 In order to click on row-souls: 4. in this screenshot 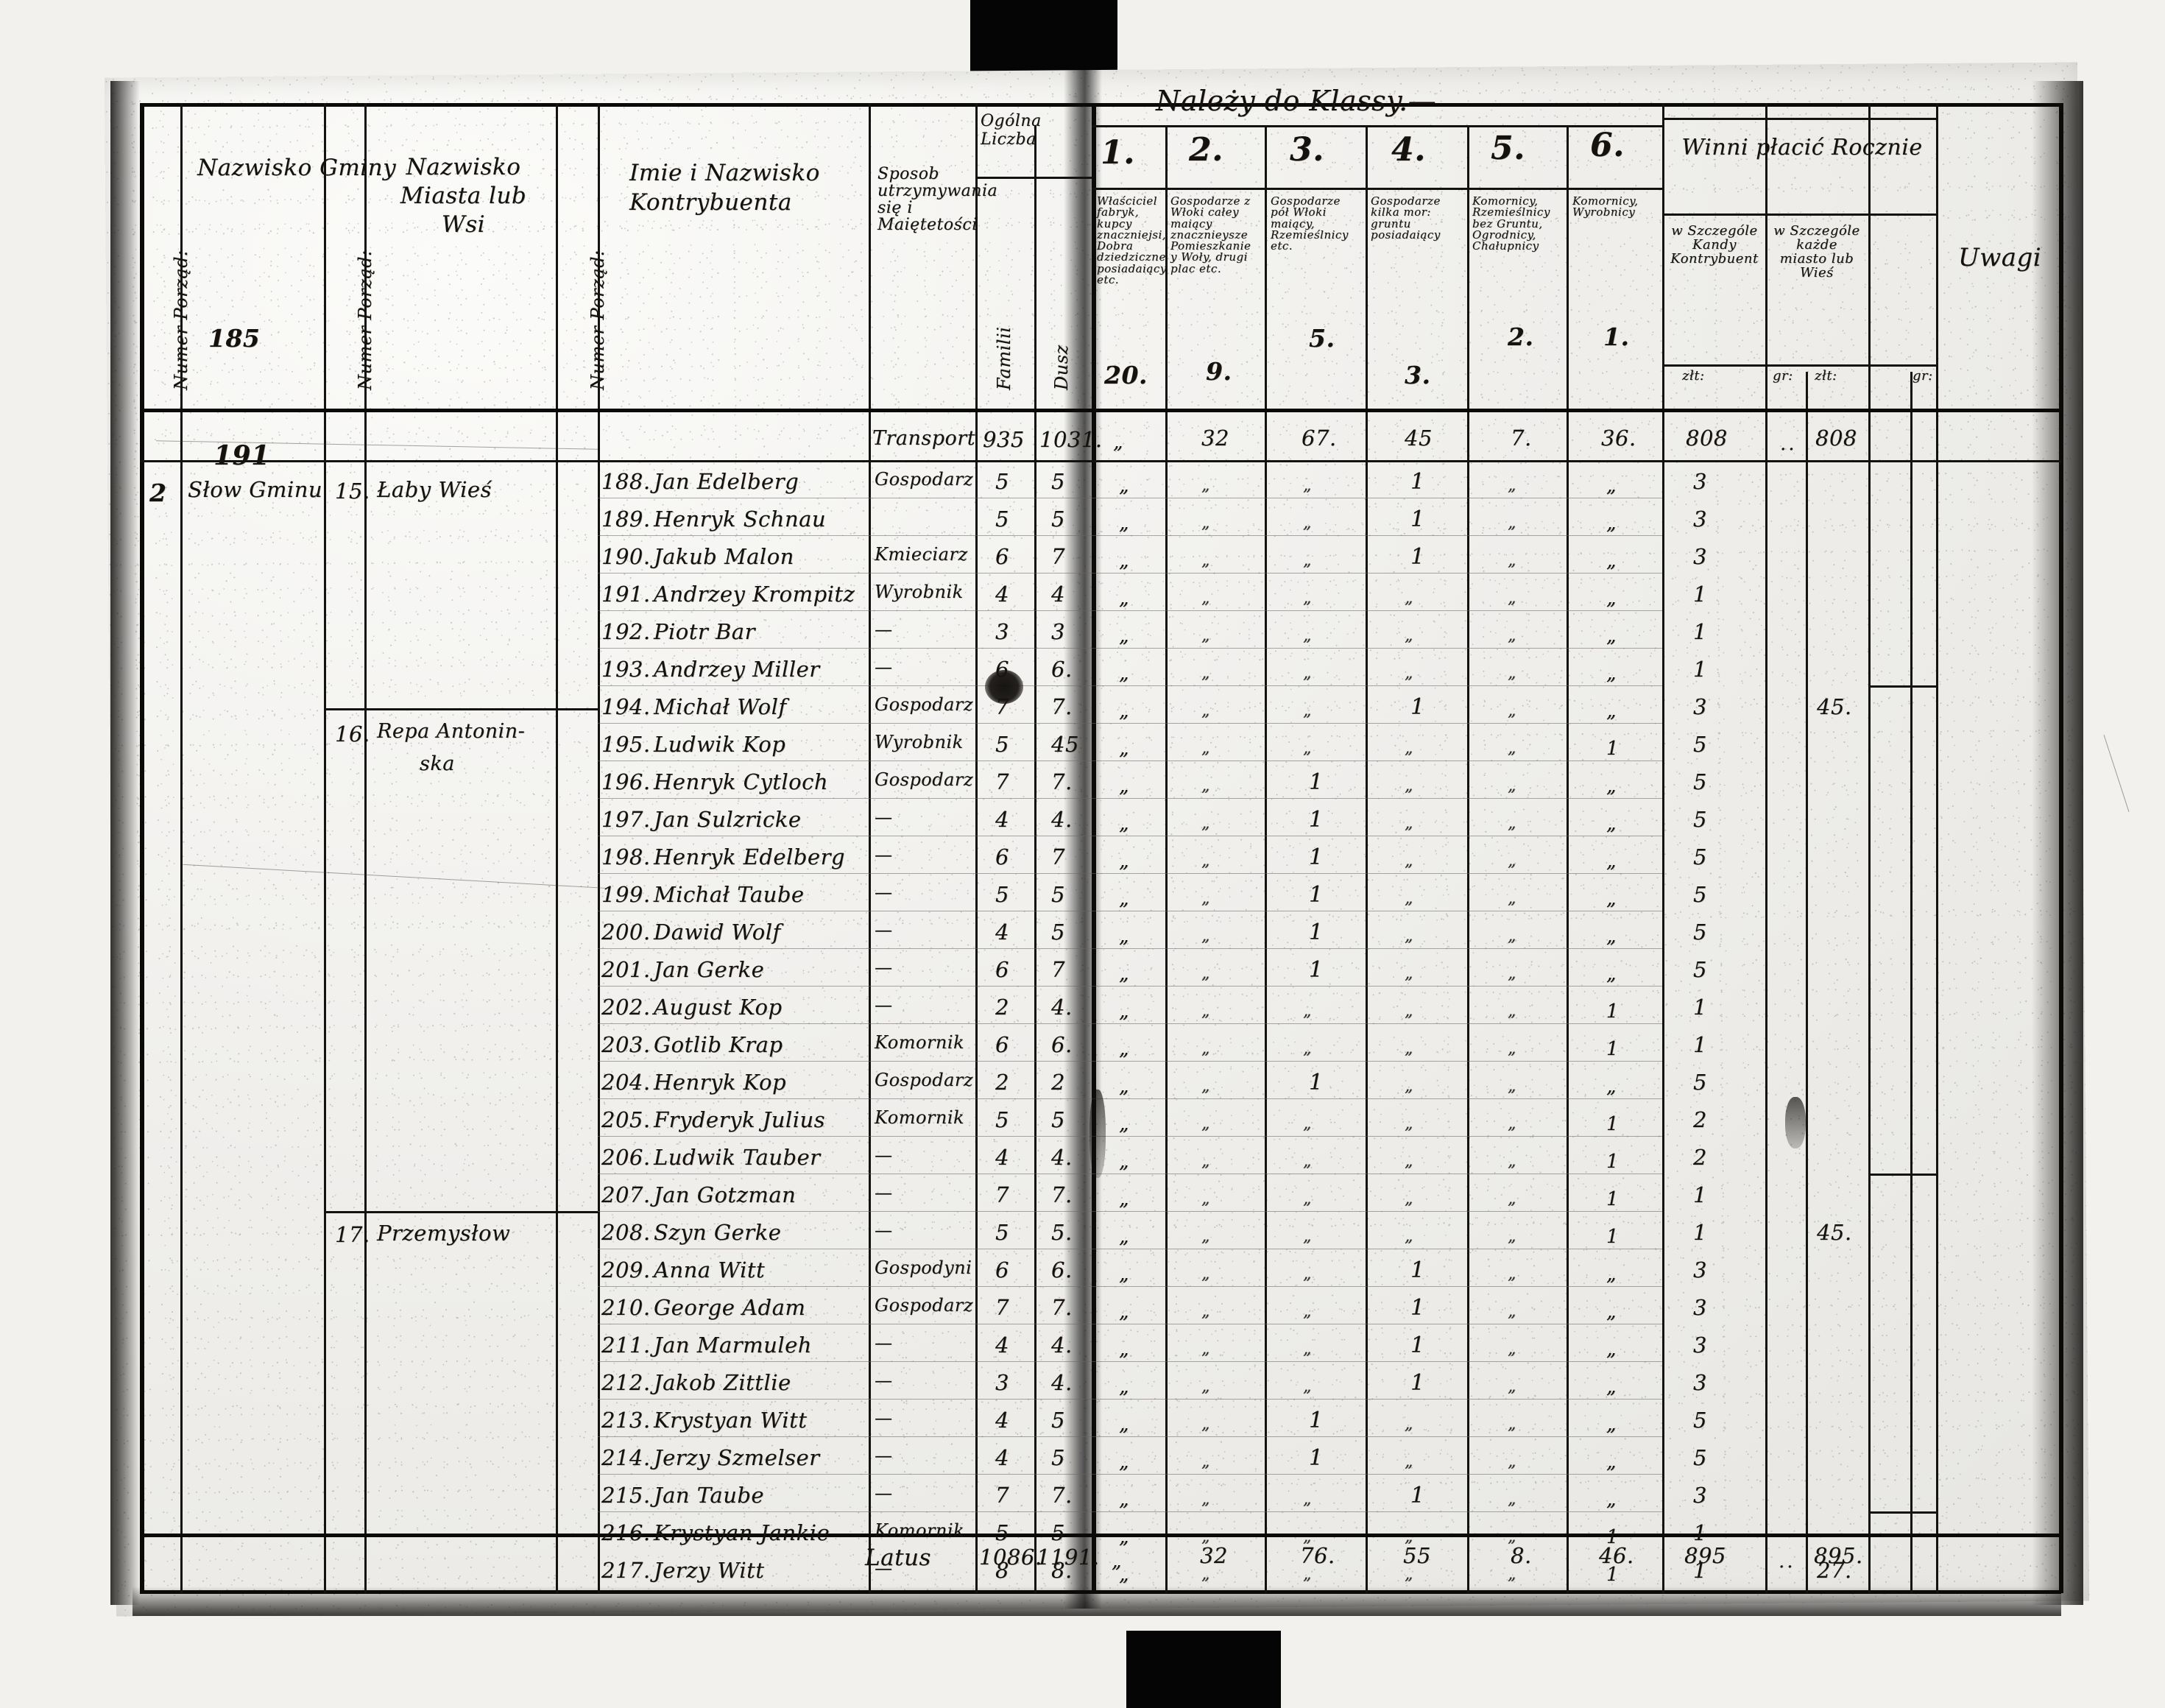, I will do `click(1062, 1345)`.